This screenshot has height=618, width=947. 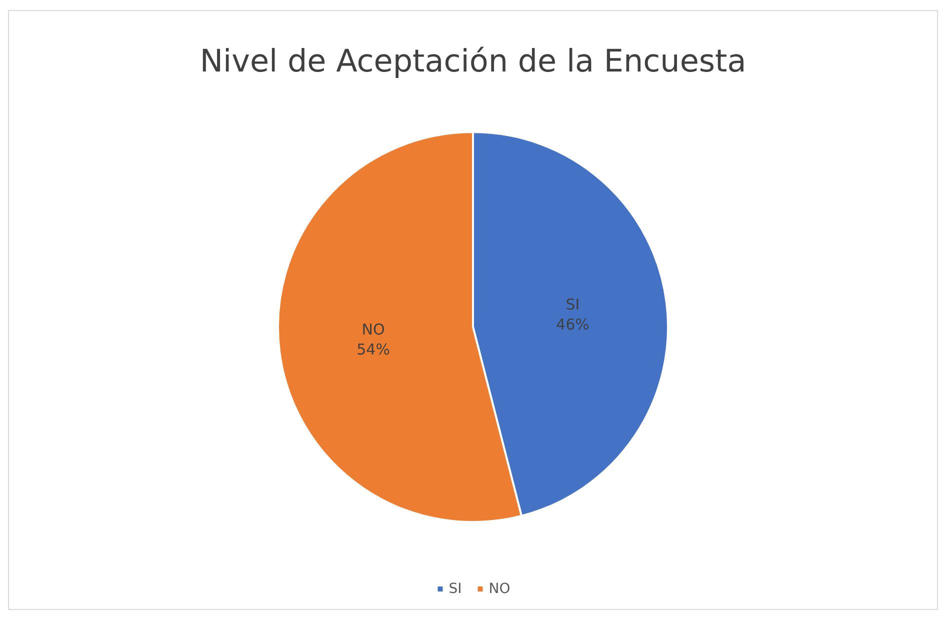 What do you see at coordinates (373, 349) in the screenshot?
I see `data-label: 54%` at bounding box center [373, 349].